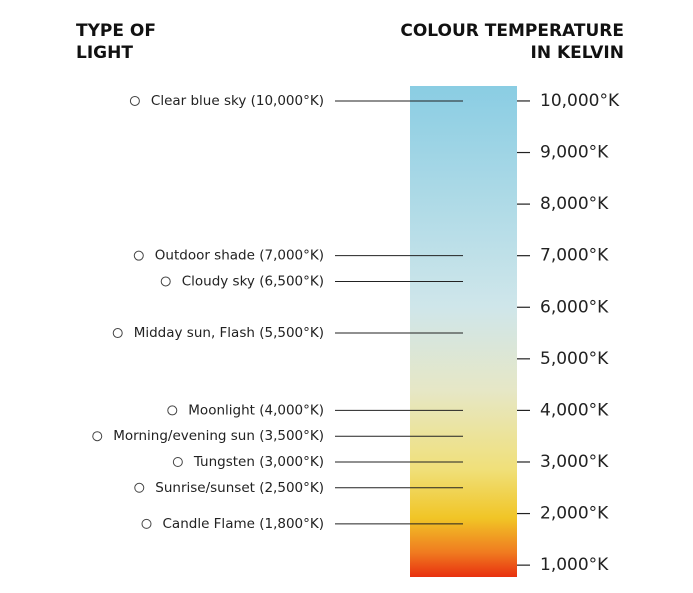  What do you see at coordinates (239, 256) in the screenshot?
I see `item-label: Outdoor shade (7,000°K)` at bounding box center [239, 256].